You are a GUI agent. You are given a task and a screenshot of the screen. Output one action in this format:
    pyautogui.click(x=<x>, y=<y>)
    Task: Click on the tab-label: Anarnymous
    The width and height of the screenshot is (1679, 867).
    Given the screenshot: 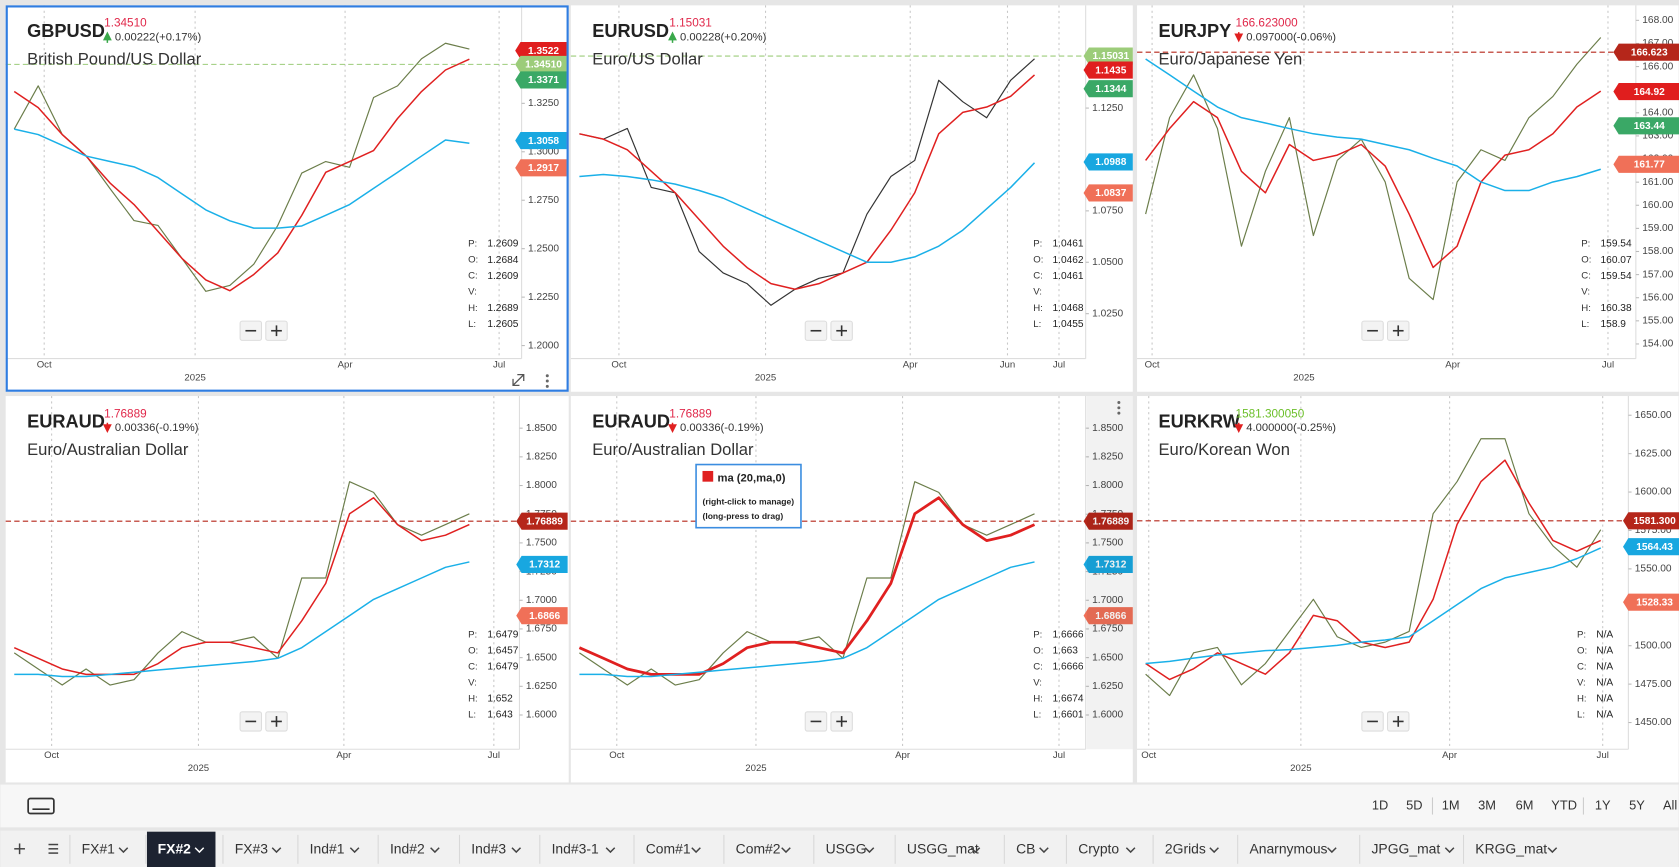 What is the action you would take?
    pyautogui.click(x=1288, y=849)
    